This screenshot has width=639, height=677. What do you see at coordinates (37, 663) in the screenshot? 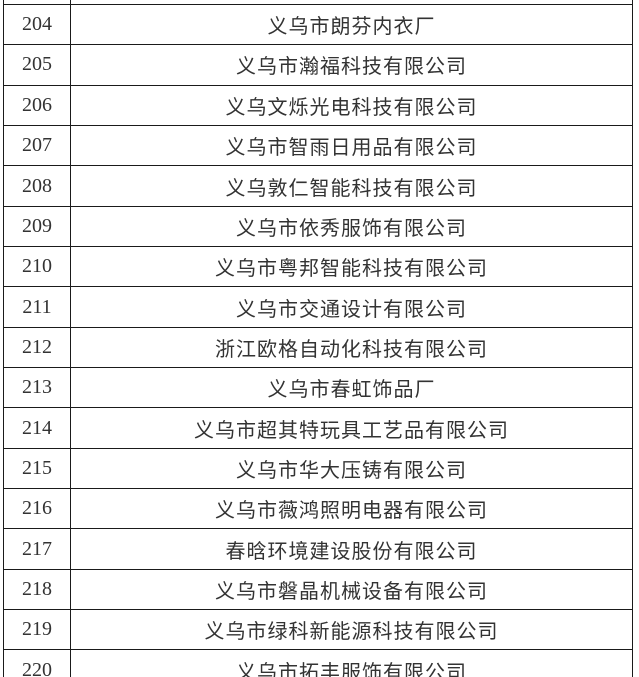
I see `row-number-cell: 220` at bounding box center [37, 663].